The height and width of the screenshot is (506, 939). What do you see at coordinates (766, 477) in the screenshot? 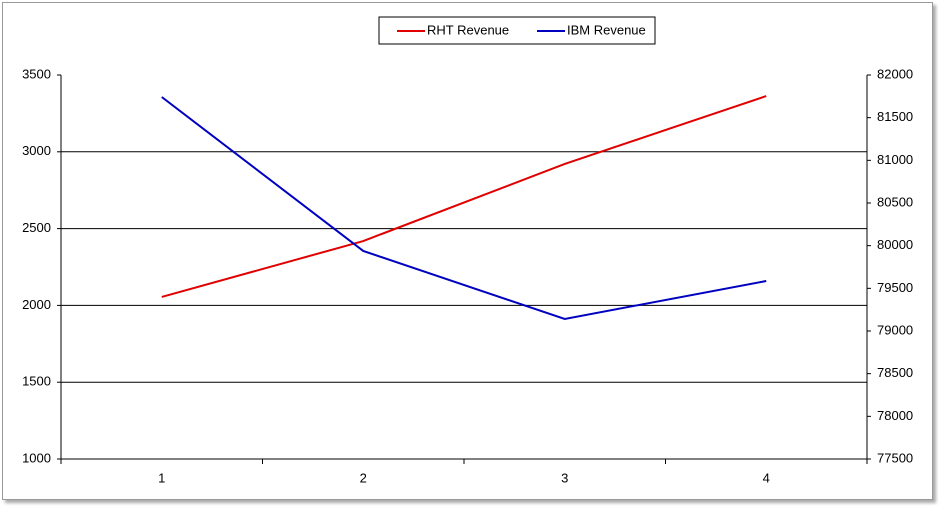
I see `x-tick-label: 4` at bounding box center [766, 477].